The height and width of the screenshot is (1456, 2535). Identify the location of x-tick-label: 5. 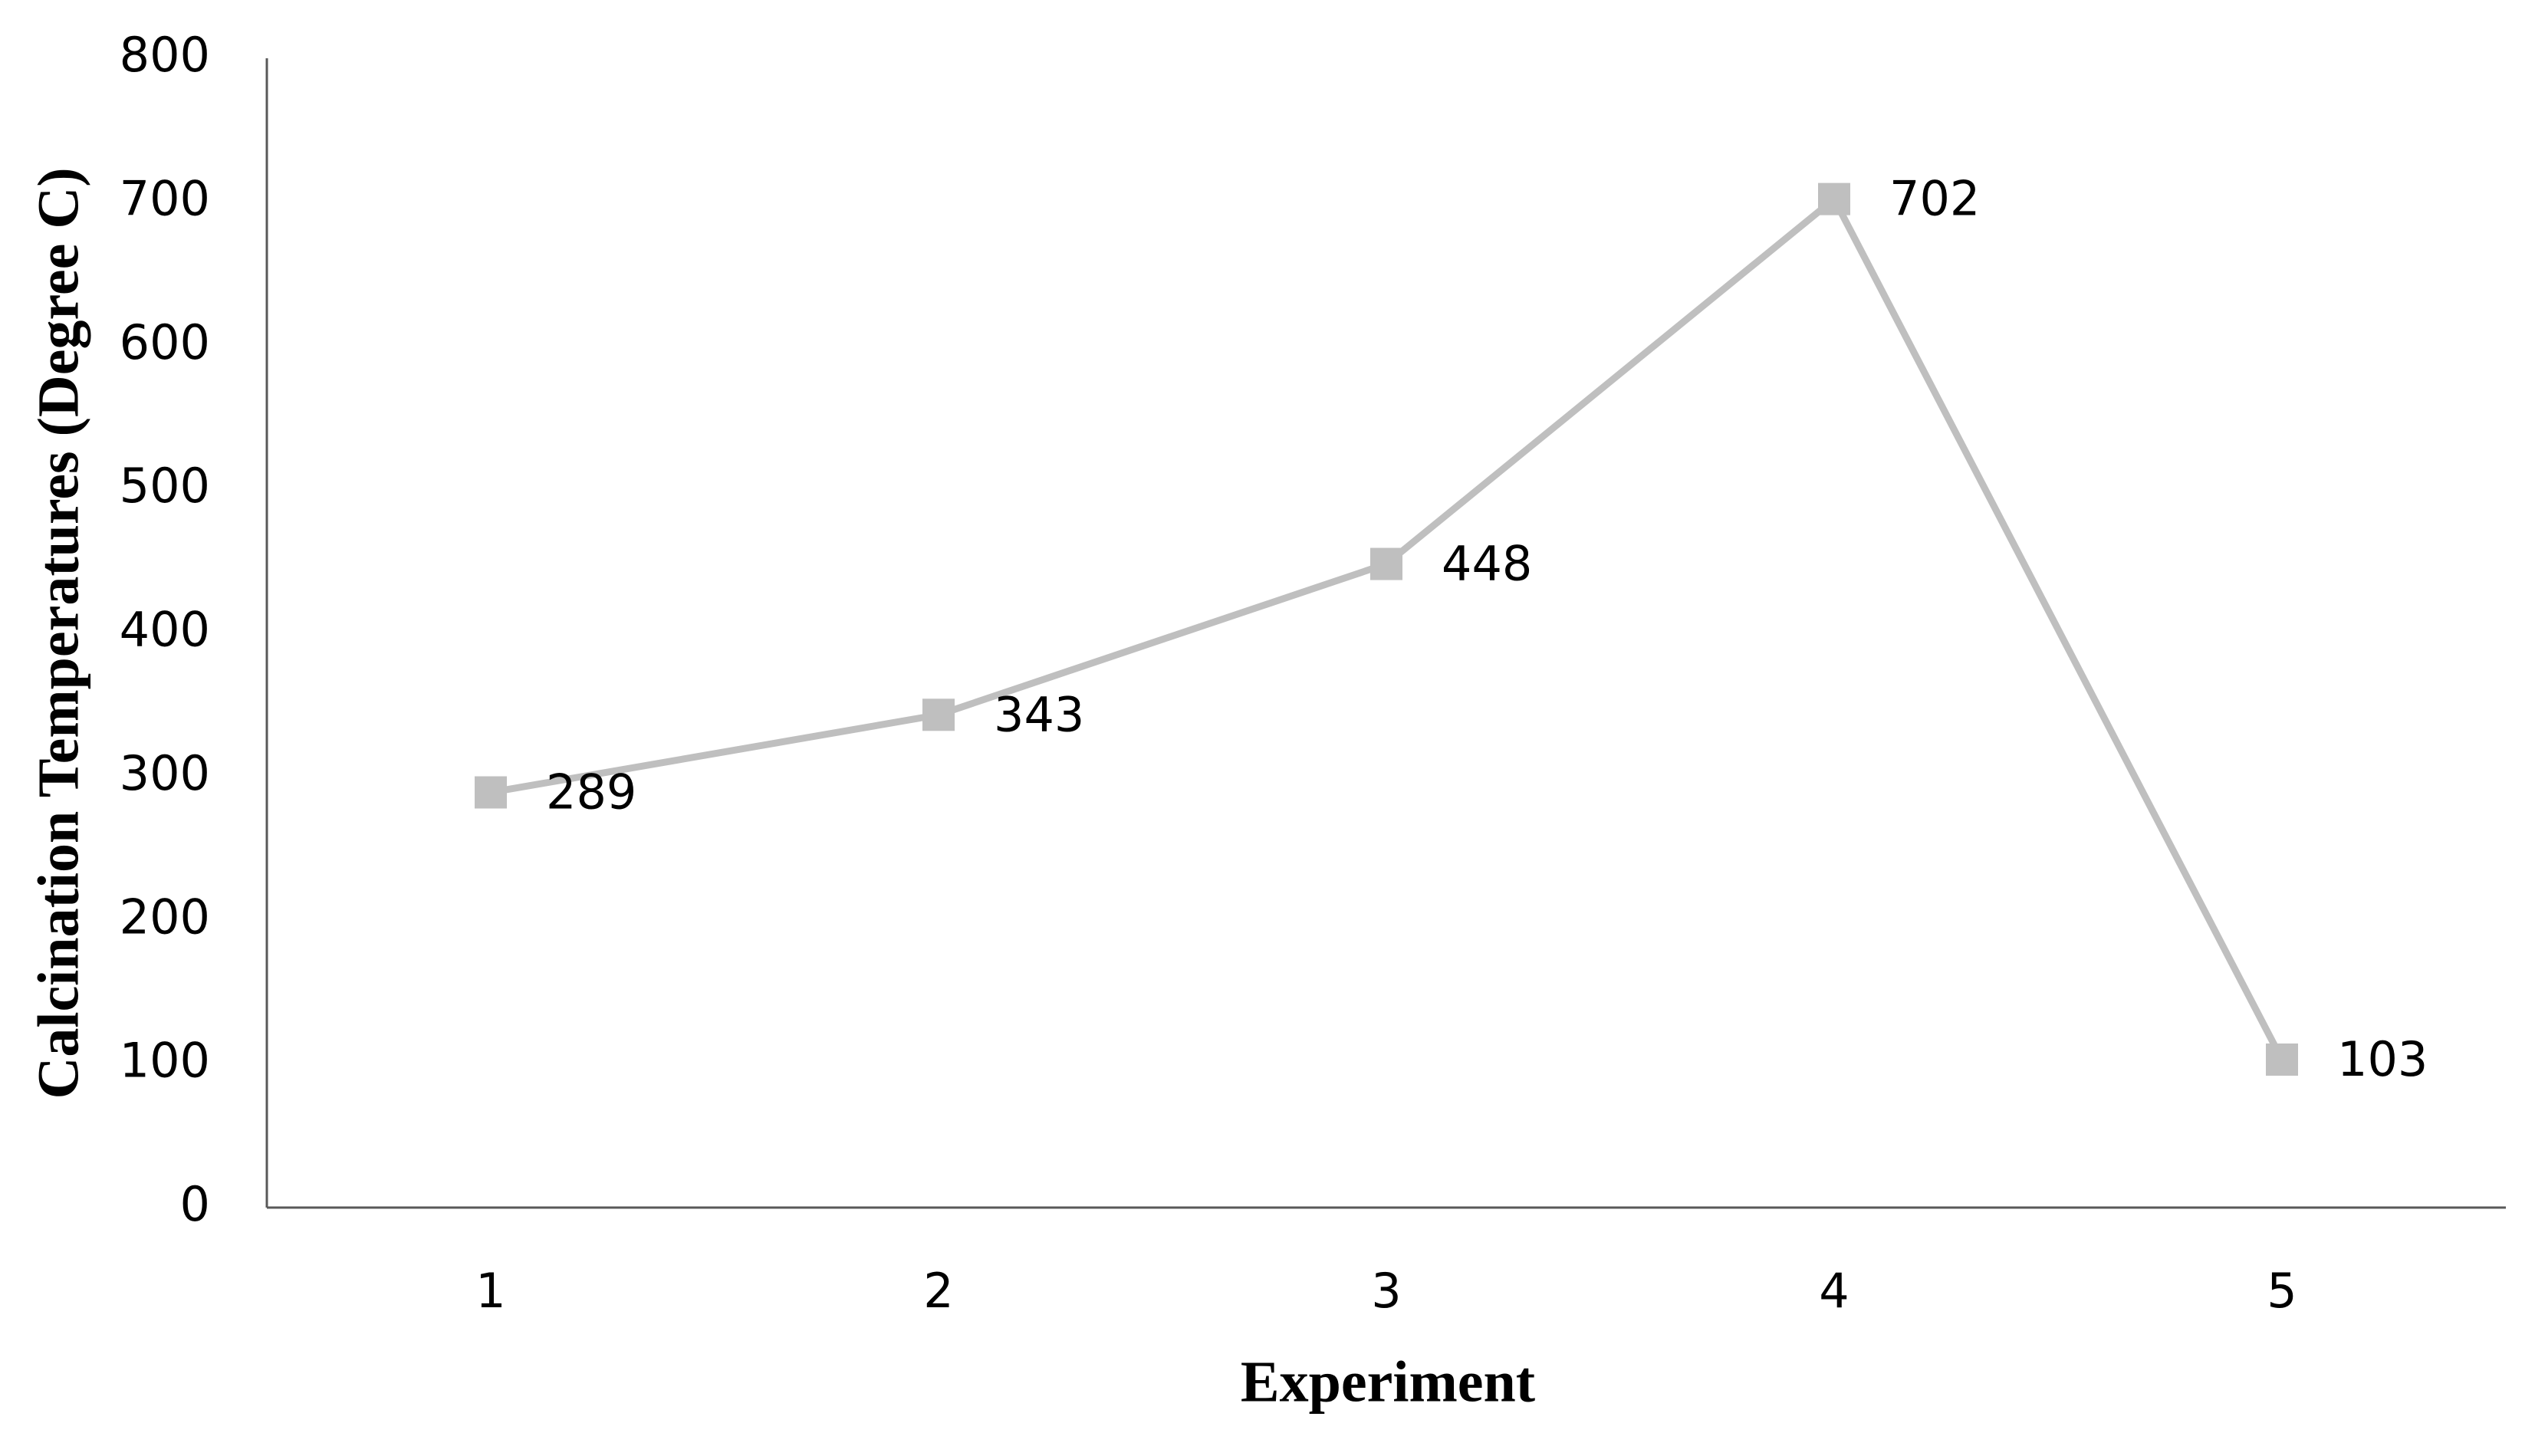
(2282, 1291).